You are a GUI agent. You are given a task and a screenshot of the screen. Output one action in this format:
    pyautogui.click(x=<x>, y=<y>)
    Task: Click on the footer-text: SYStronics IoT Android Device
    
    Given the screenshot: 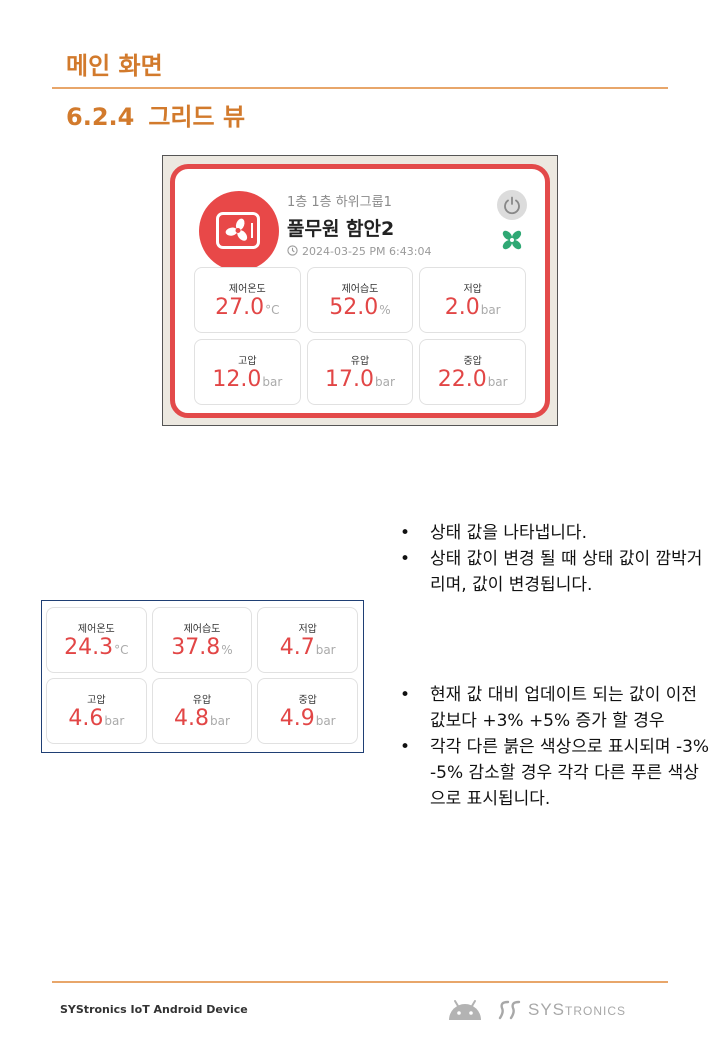 What is the action you would take?
    pyautogui.click(x=154, y=1009)
    